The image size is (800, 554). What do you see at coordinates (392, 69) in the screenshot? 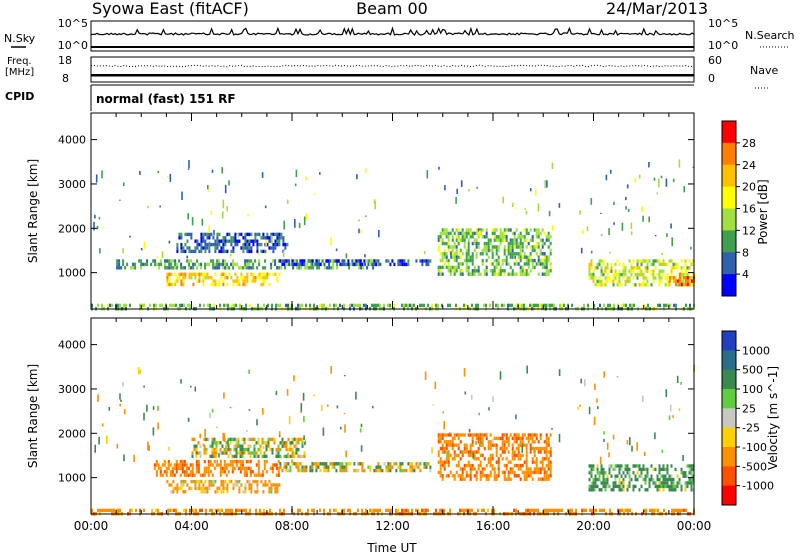
I see `freq-frame` at bounding box center [392, 69].